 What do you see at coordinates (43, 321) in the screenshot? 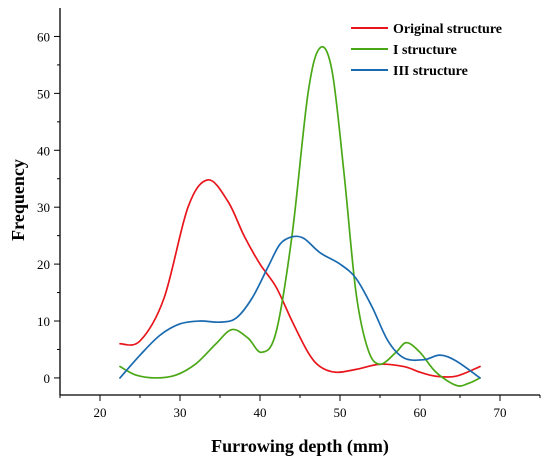
I see `y-tick-label: 10` at bounding box center [43, 321].